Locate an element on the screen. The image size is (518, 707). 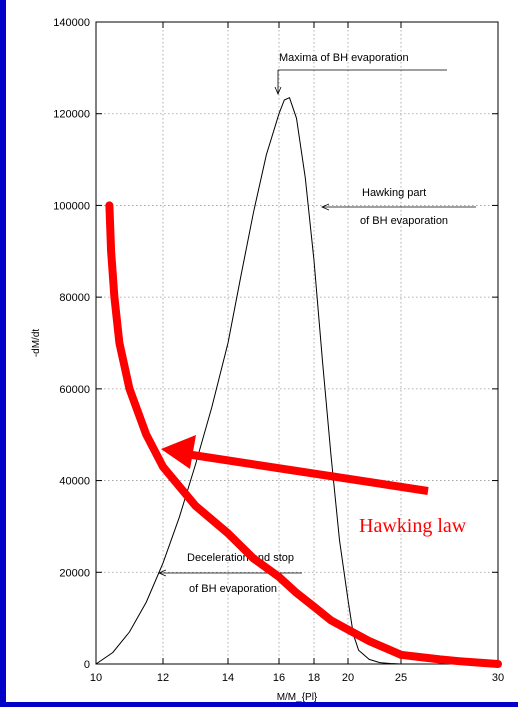
x-axis-label: M/M_{Pl} is located at coordinates (297, 697).